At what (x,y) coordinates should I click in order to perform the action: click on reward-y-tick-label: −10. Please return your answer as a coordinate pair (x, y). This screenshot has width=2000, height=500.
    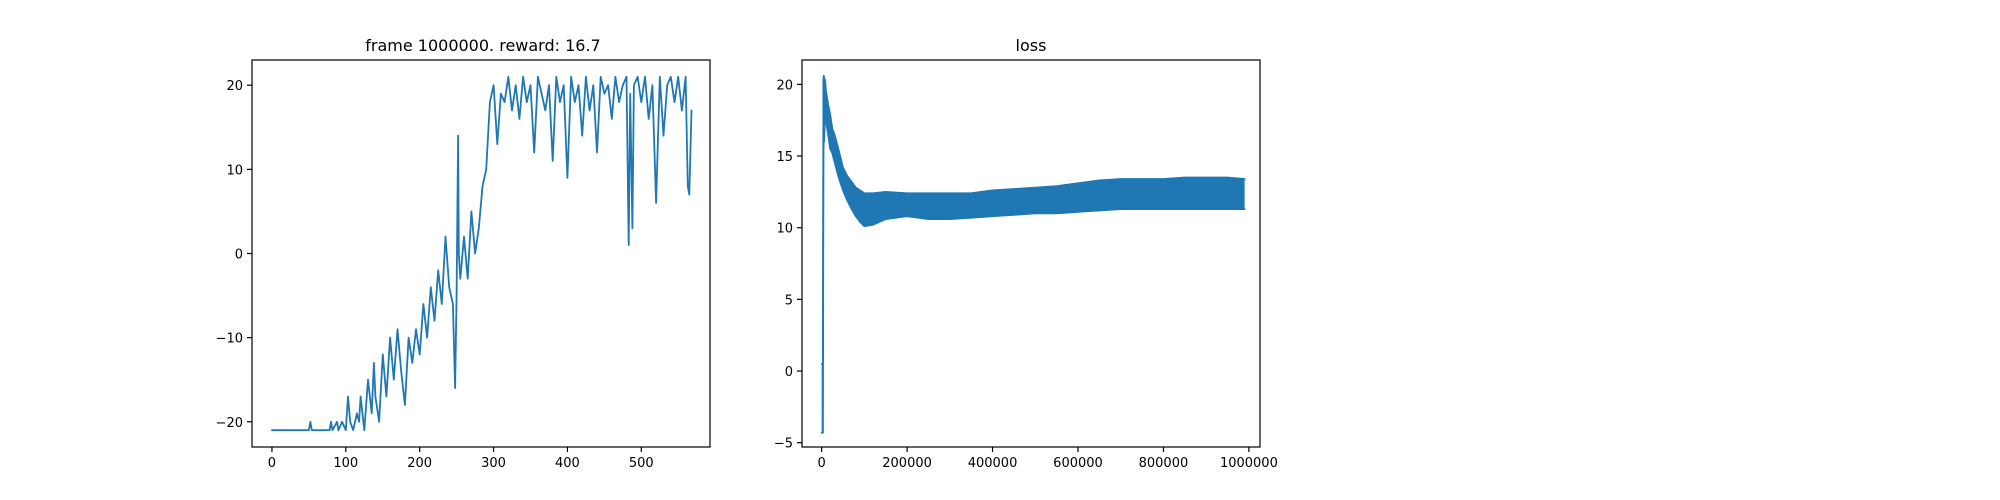
    Looking at the image, I should click on (229, 339).